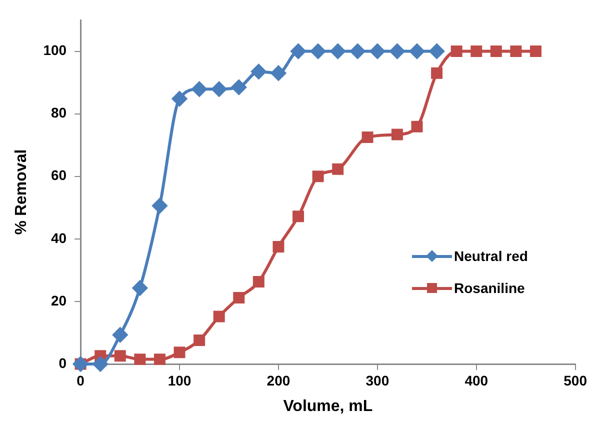 This screenshot has width=590, height=430. What do you see at coordinates (80, 380) in the screenshot?
I see `x-tick-label: 0` at bounding box center [80, 380].